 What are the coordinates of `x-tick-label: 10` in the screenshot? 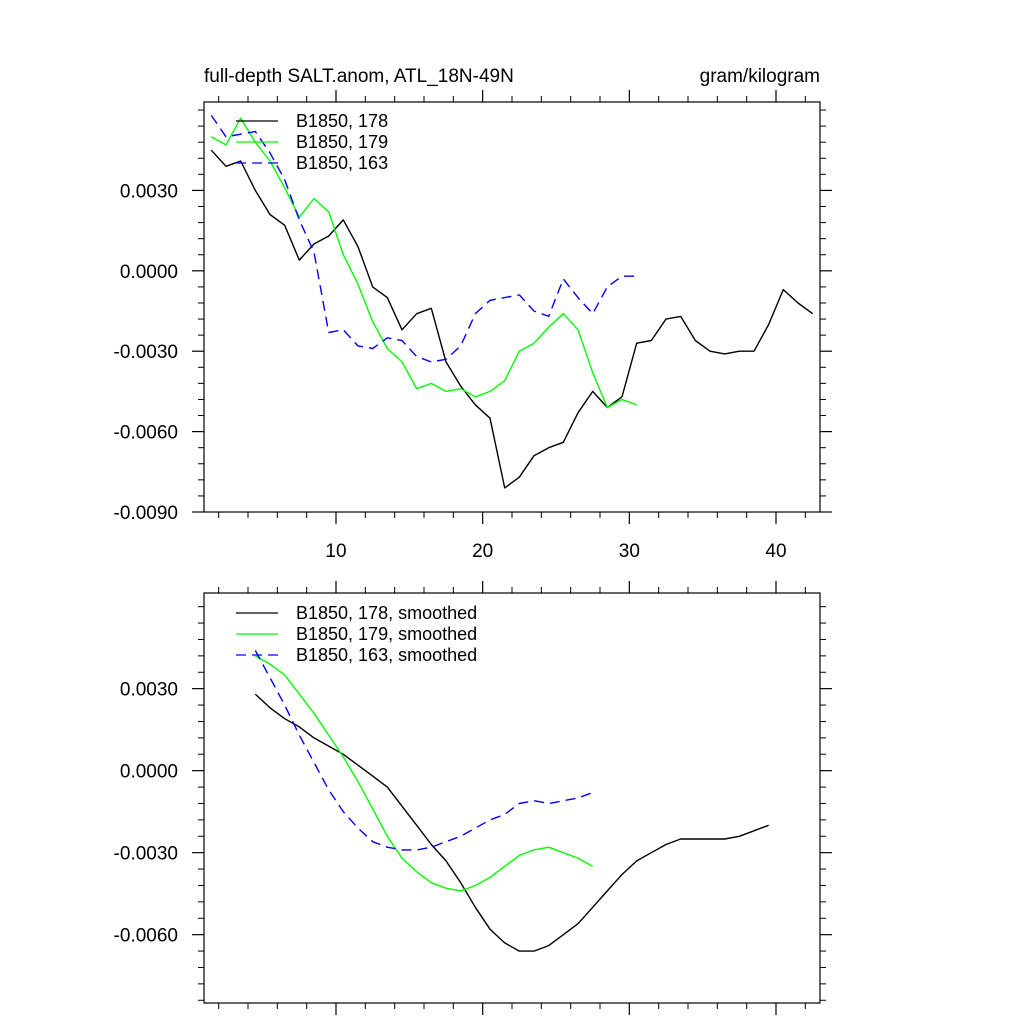 It's located at (335, 551).